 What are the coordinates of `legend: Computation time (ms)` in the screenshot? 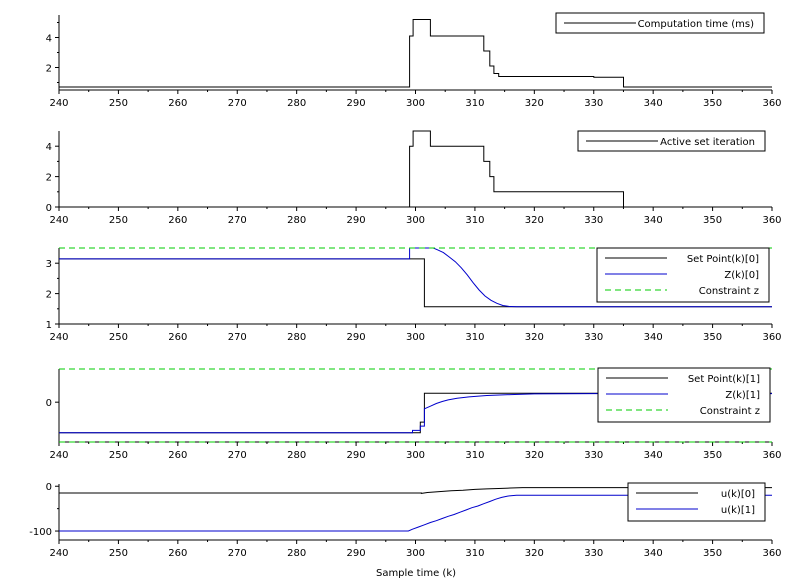 It's located at (660, 23).